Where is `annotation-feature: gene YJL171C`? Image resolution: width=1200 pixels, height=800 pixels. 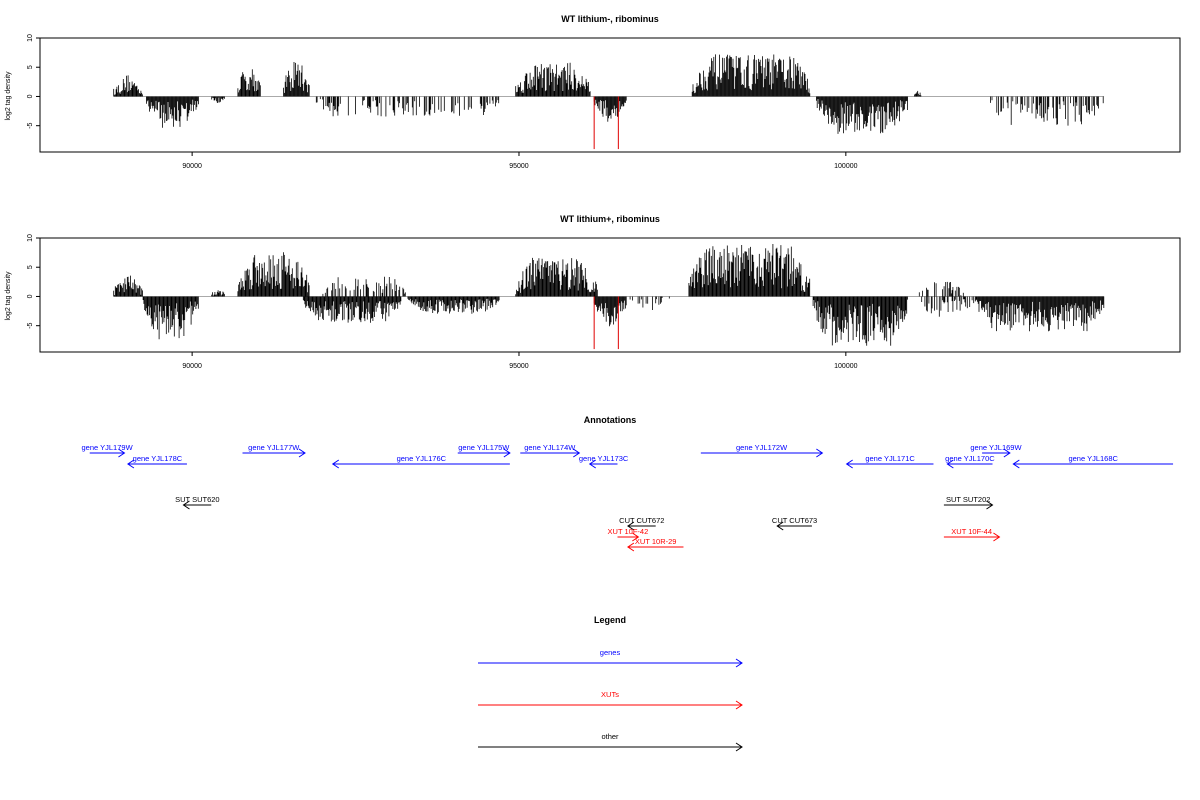 annotation-feature: gene YJL171C is located at coordinates (889, 461).